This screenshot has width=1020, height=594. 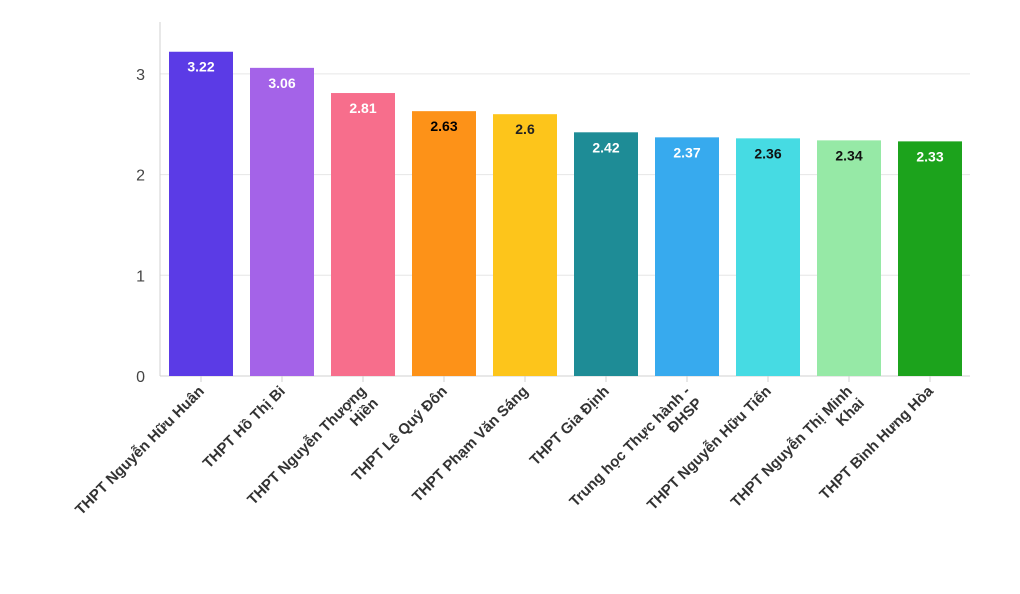 I want to click on bar-value-label: 2.63, so click(x=443, y=126).